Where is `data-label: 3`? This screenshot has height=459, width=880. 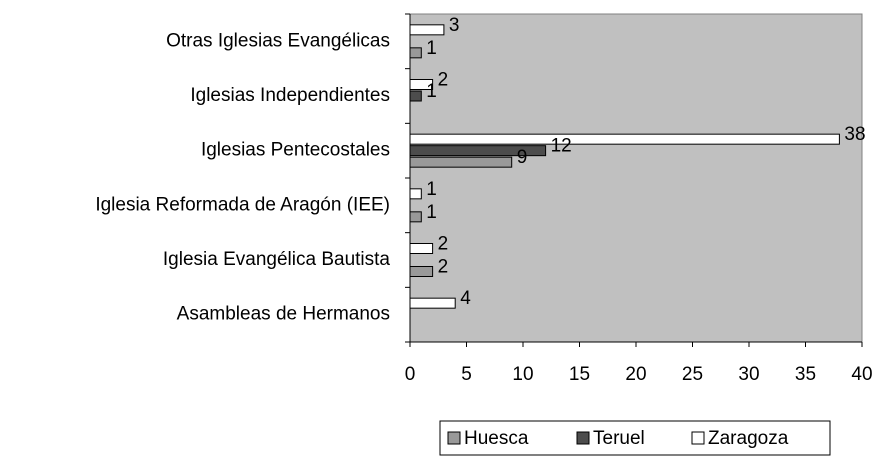
data-label: 3 is located at coordinates (454, 25).